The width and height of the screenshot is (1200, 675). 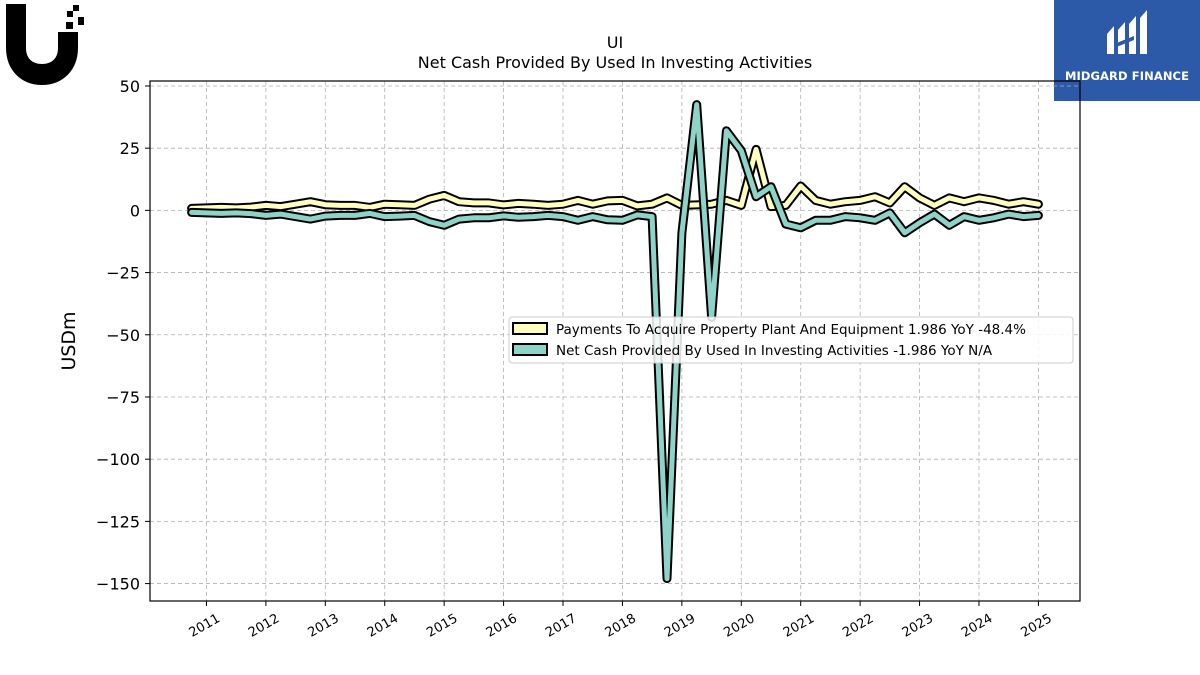 I want to click on y-tick-label: 50, so click(x=130, y=86).